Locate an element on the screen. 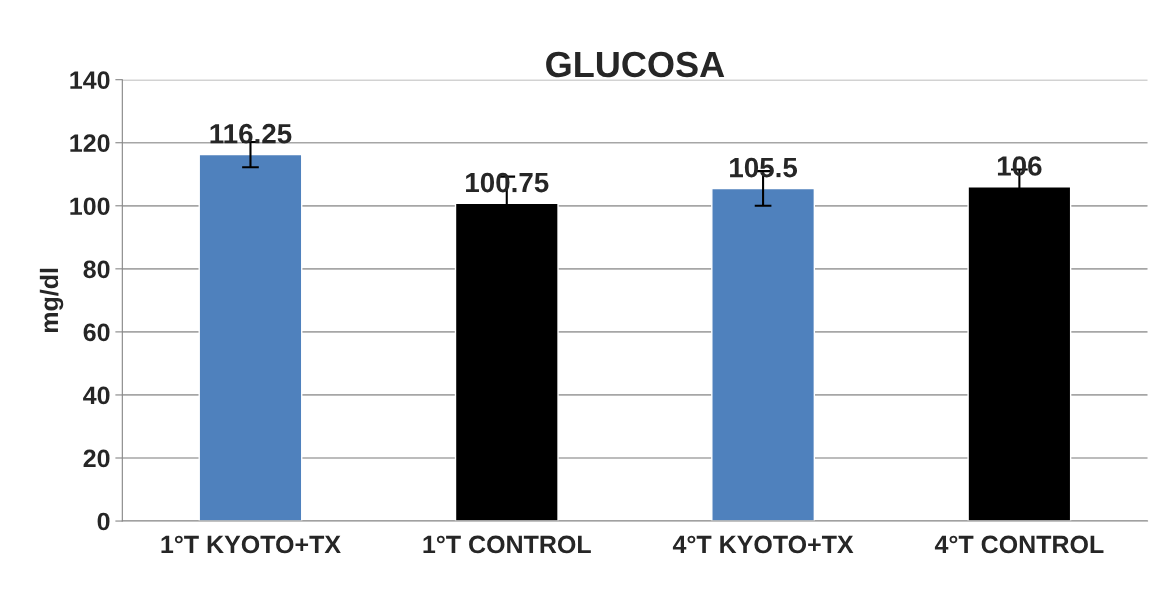  y-tick-label: 120 is located at coordinates (90, 143).